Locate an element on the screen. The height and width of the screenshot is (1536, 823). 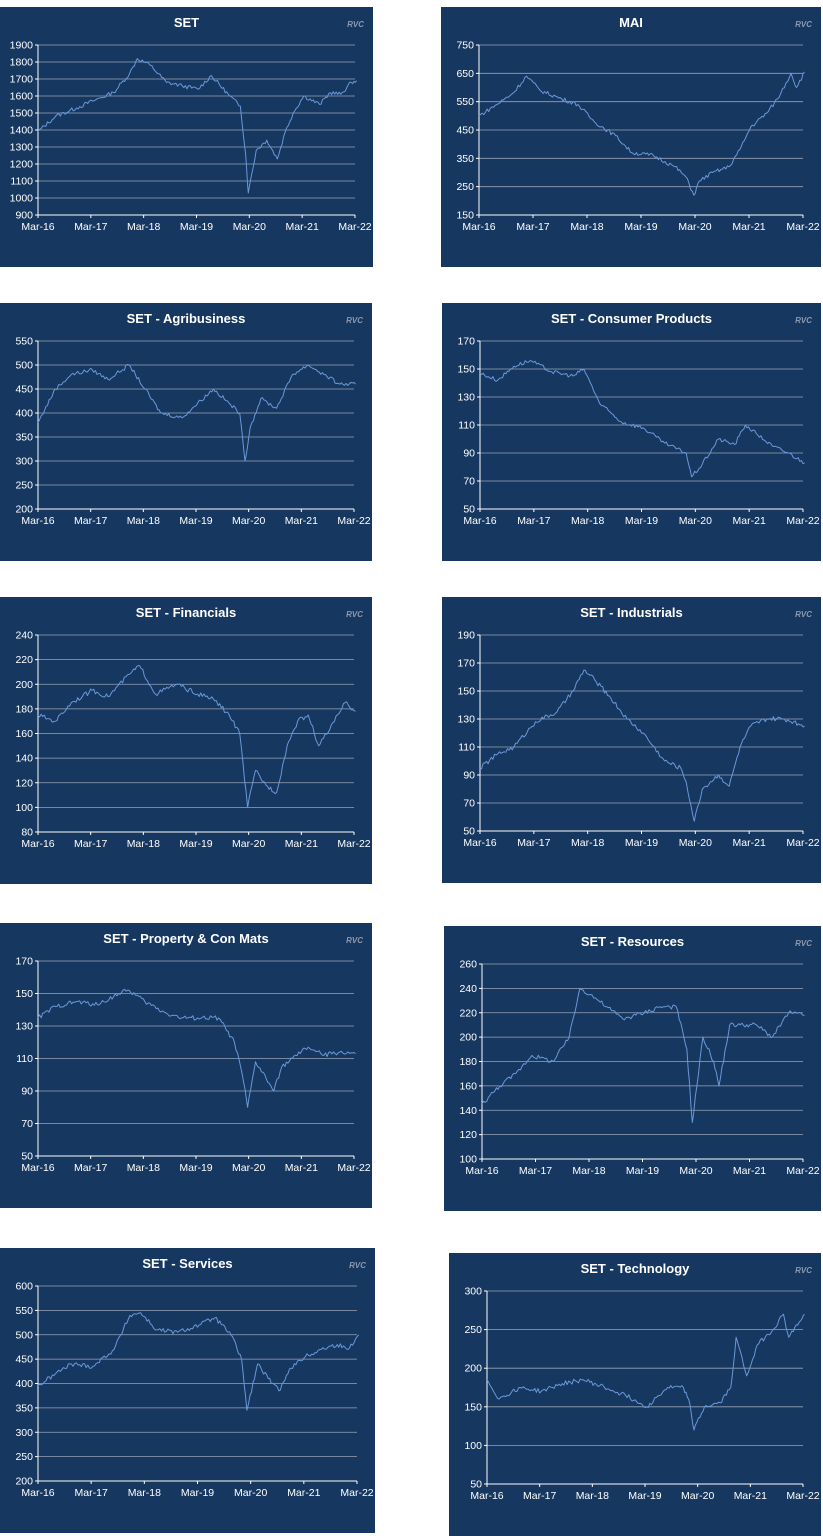
chart-title: SET - Consumer Products is located at coordinates (631, 318).